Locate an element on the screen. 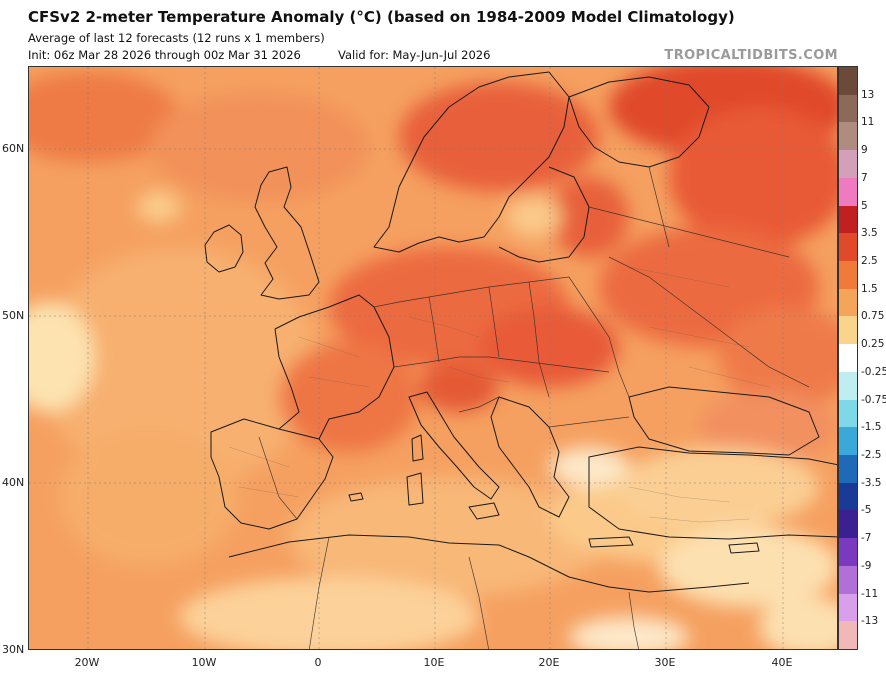 Image resolution: width=886 pixels, height=675 pixels. color-scale-label: 7 is located at coordinates (864, 177).